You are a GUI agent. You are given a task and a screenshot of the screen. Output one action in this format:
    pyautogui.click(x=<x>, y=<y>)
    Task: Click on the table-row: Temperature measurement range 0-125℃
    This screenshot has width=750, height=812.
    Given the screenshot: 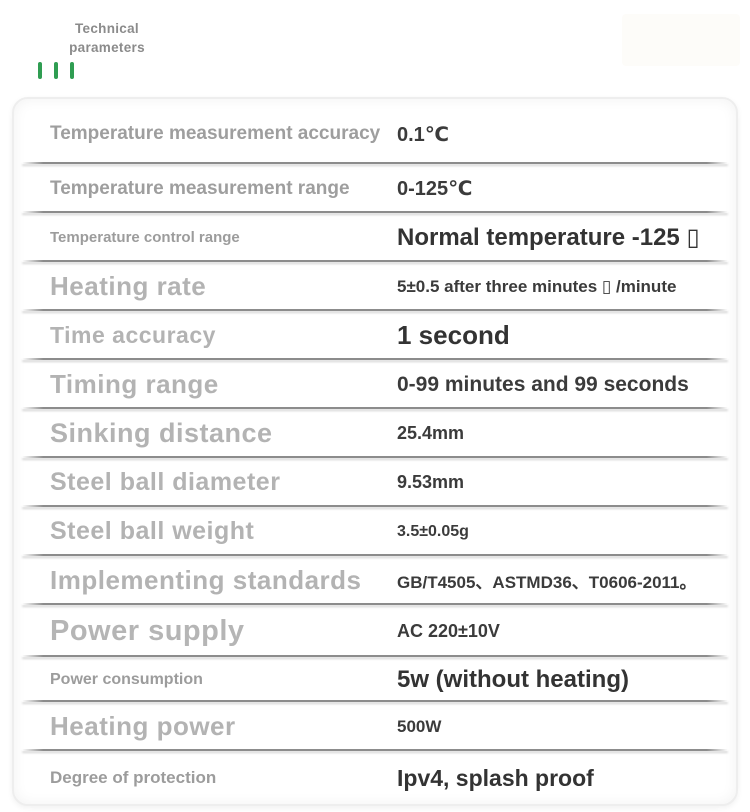 What is the action you would take?
    pyautogui.click(x=375, y=188)
    